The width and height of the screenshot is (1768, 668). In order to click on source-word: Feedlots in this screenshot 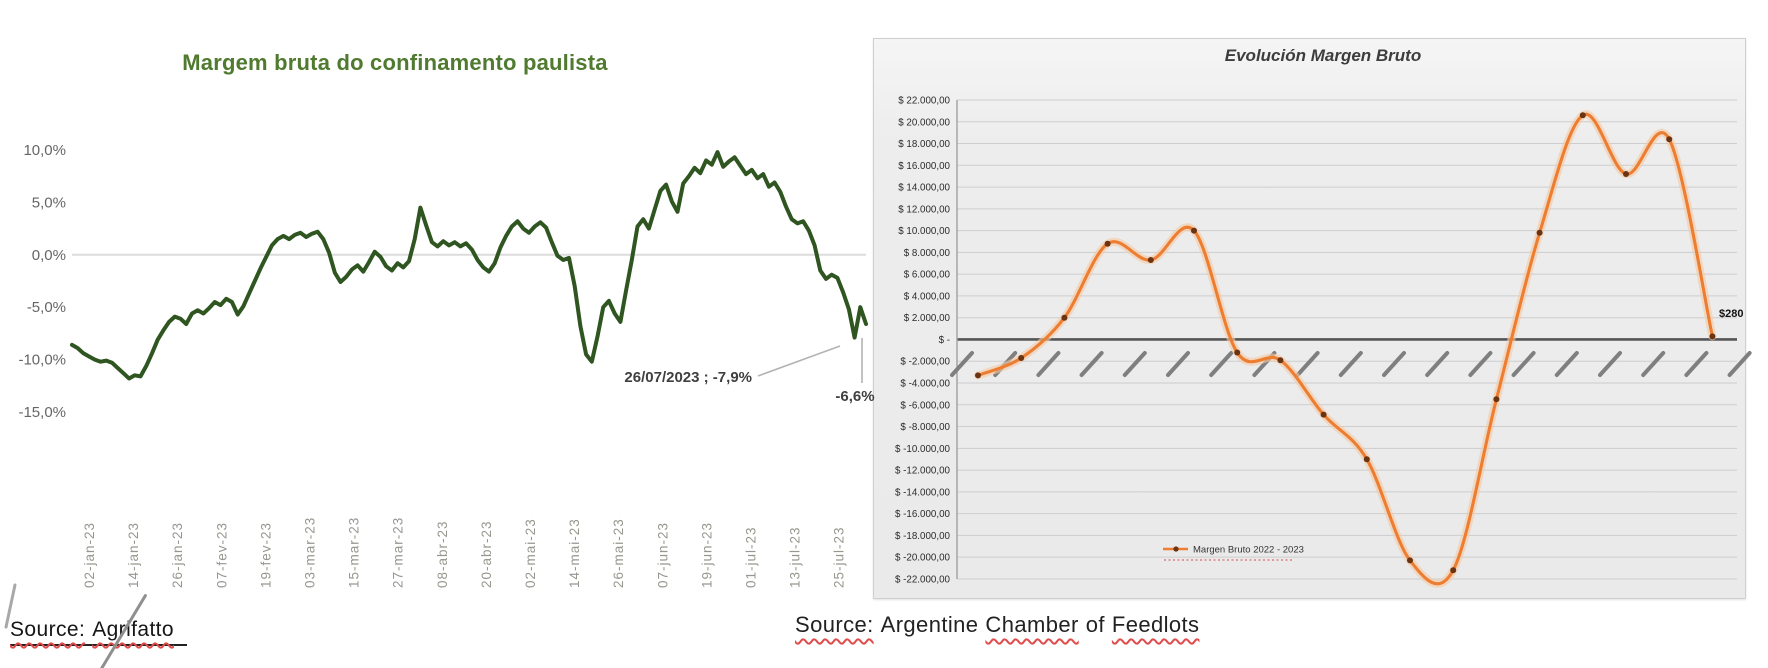, I will do `click(1155, 624)`.